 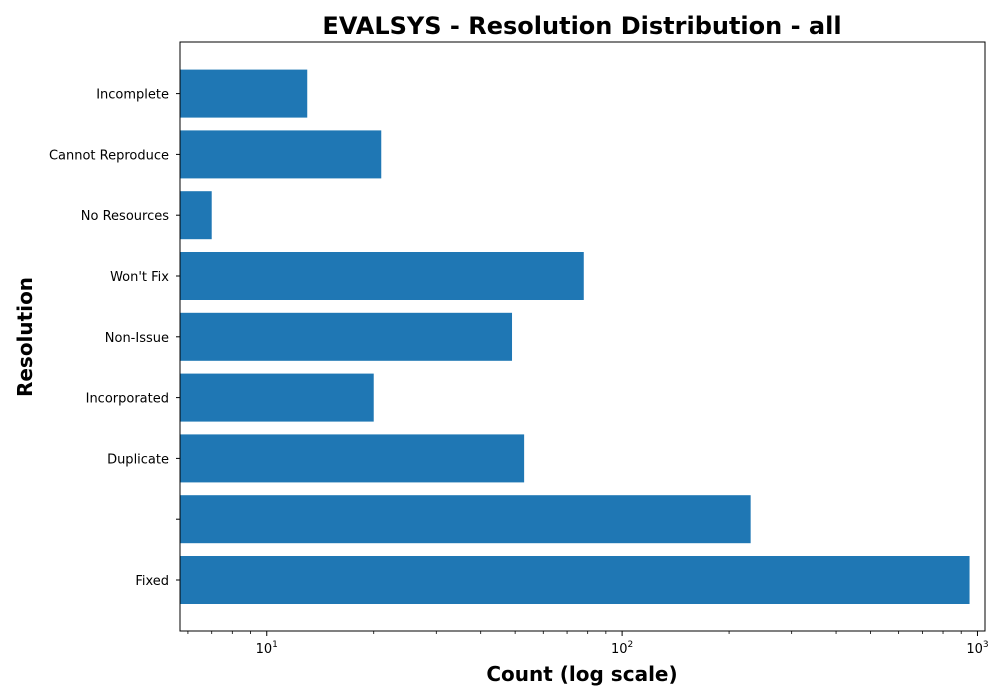 What do you see at coordinates (132, 95) in the screenshot?
I see `y-tick-label: Incomplete` at bounding box center [132, 95].